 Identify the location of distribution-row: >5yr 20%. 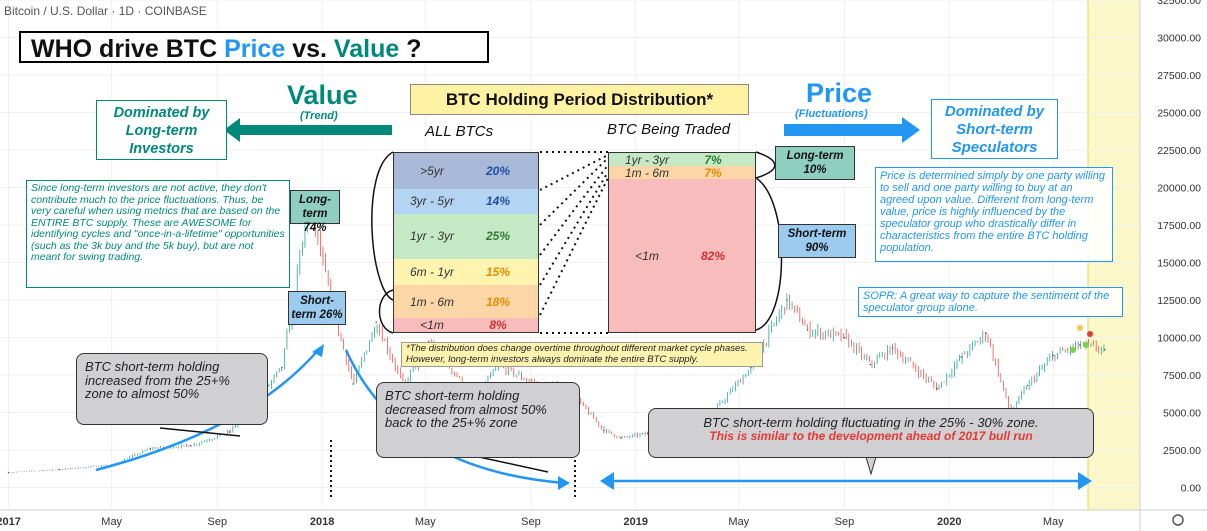
(466, 171).